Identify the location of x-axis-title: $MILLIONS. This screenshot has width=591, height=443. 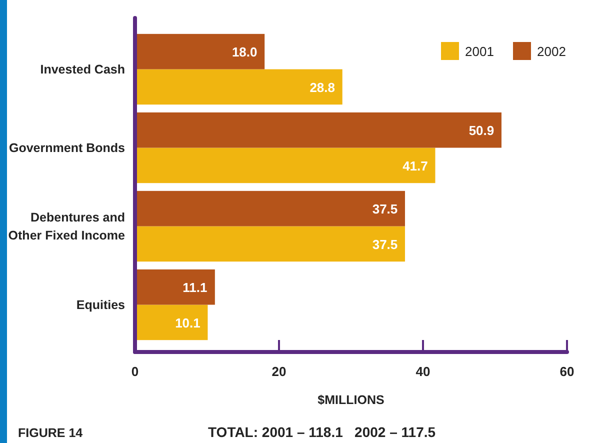
(351, 400).